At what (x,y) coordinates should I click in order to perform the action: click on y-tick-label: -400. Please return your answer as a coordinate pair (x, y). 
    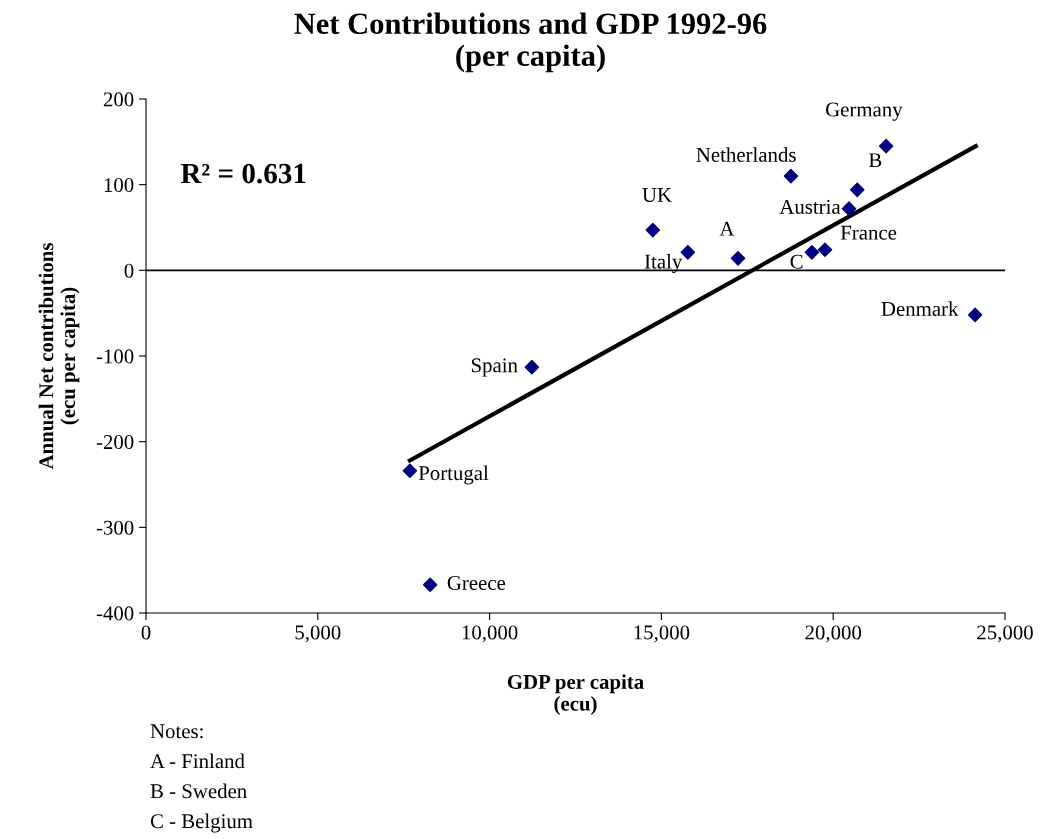
    Looking at the image, I should click on (115, 613).